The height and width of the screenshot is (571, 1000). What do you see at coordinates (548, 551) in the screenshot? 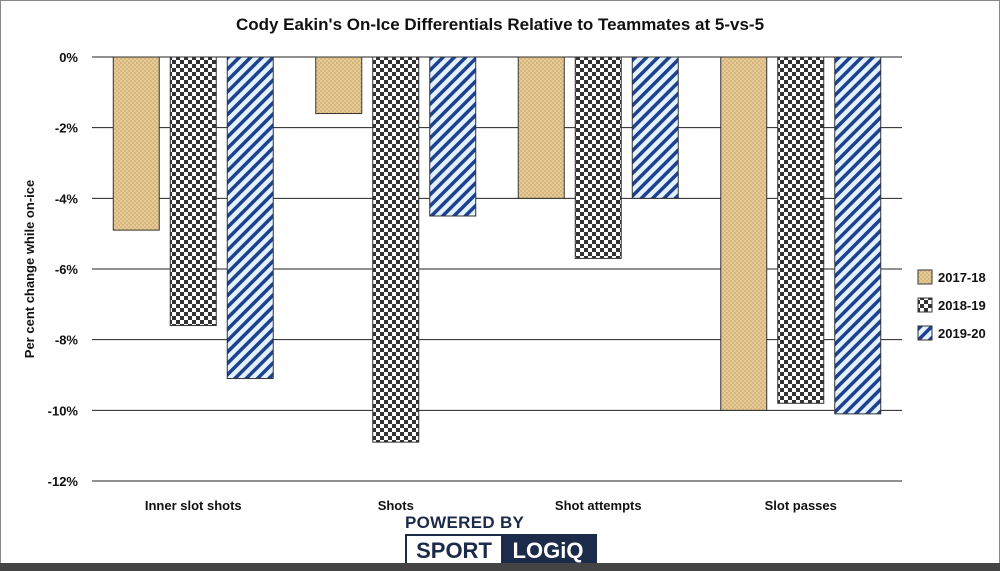
I see `logo-logiq: LOGiQ` at bounding box center [548, 551].